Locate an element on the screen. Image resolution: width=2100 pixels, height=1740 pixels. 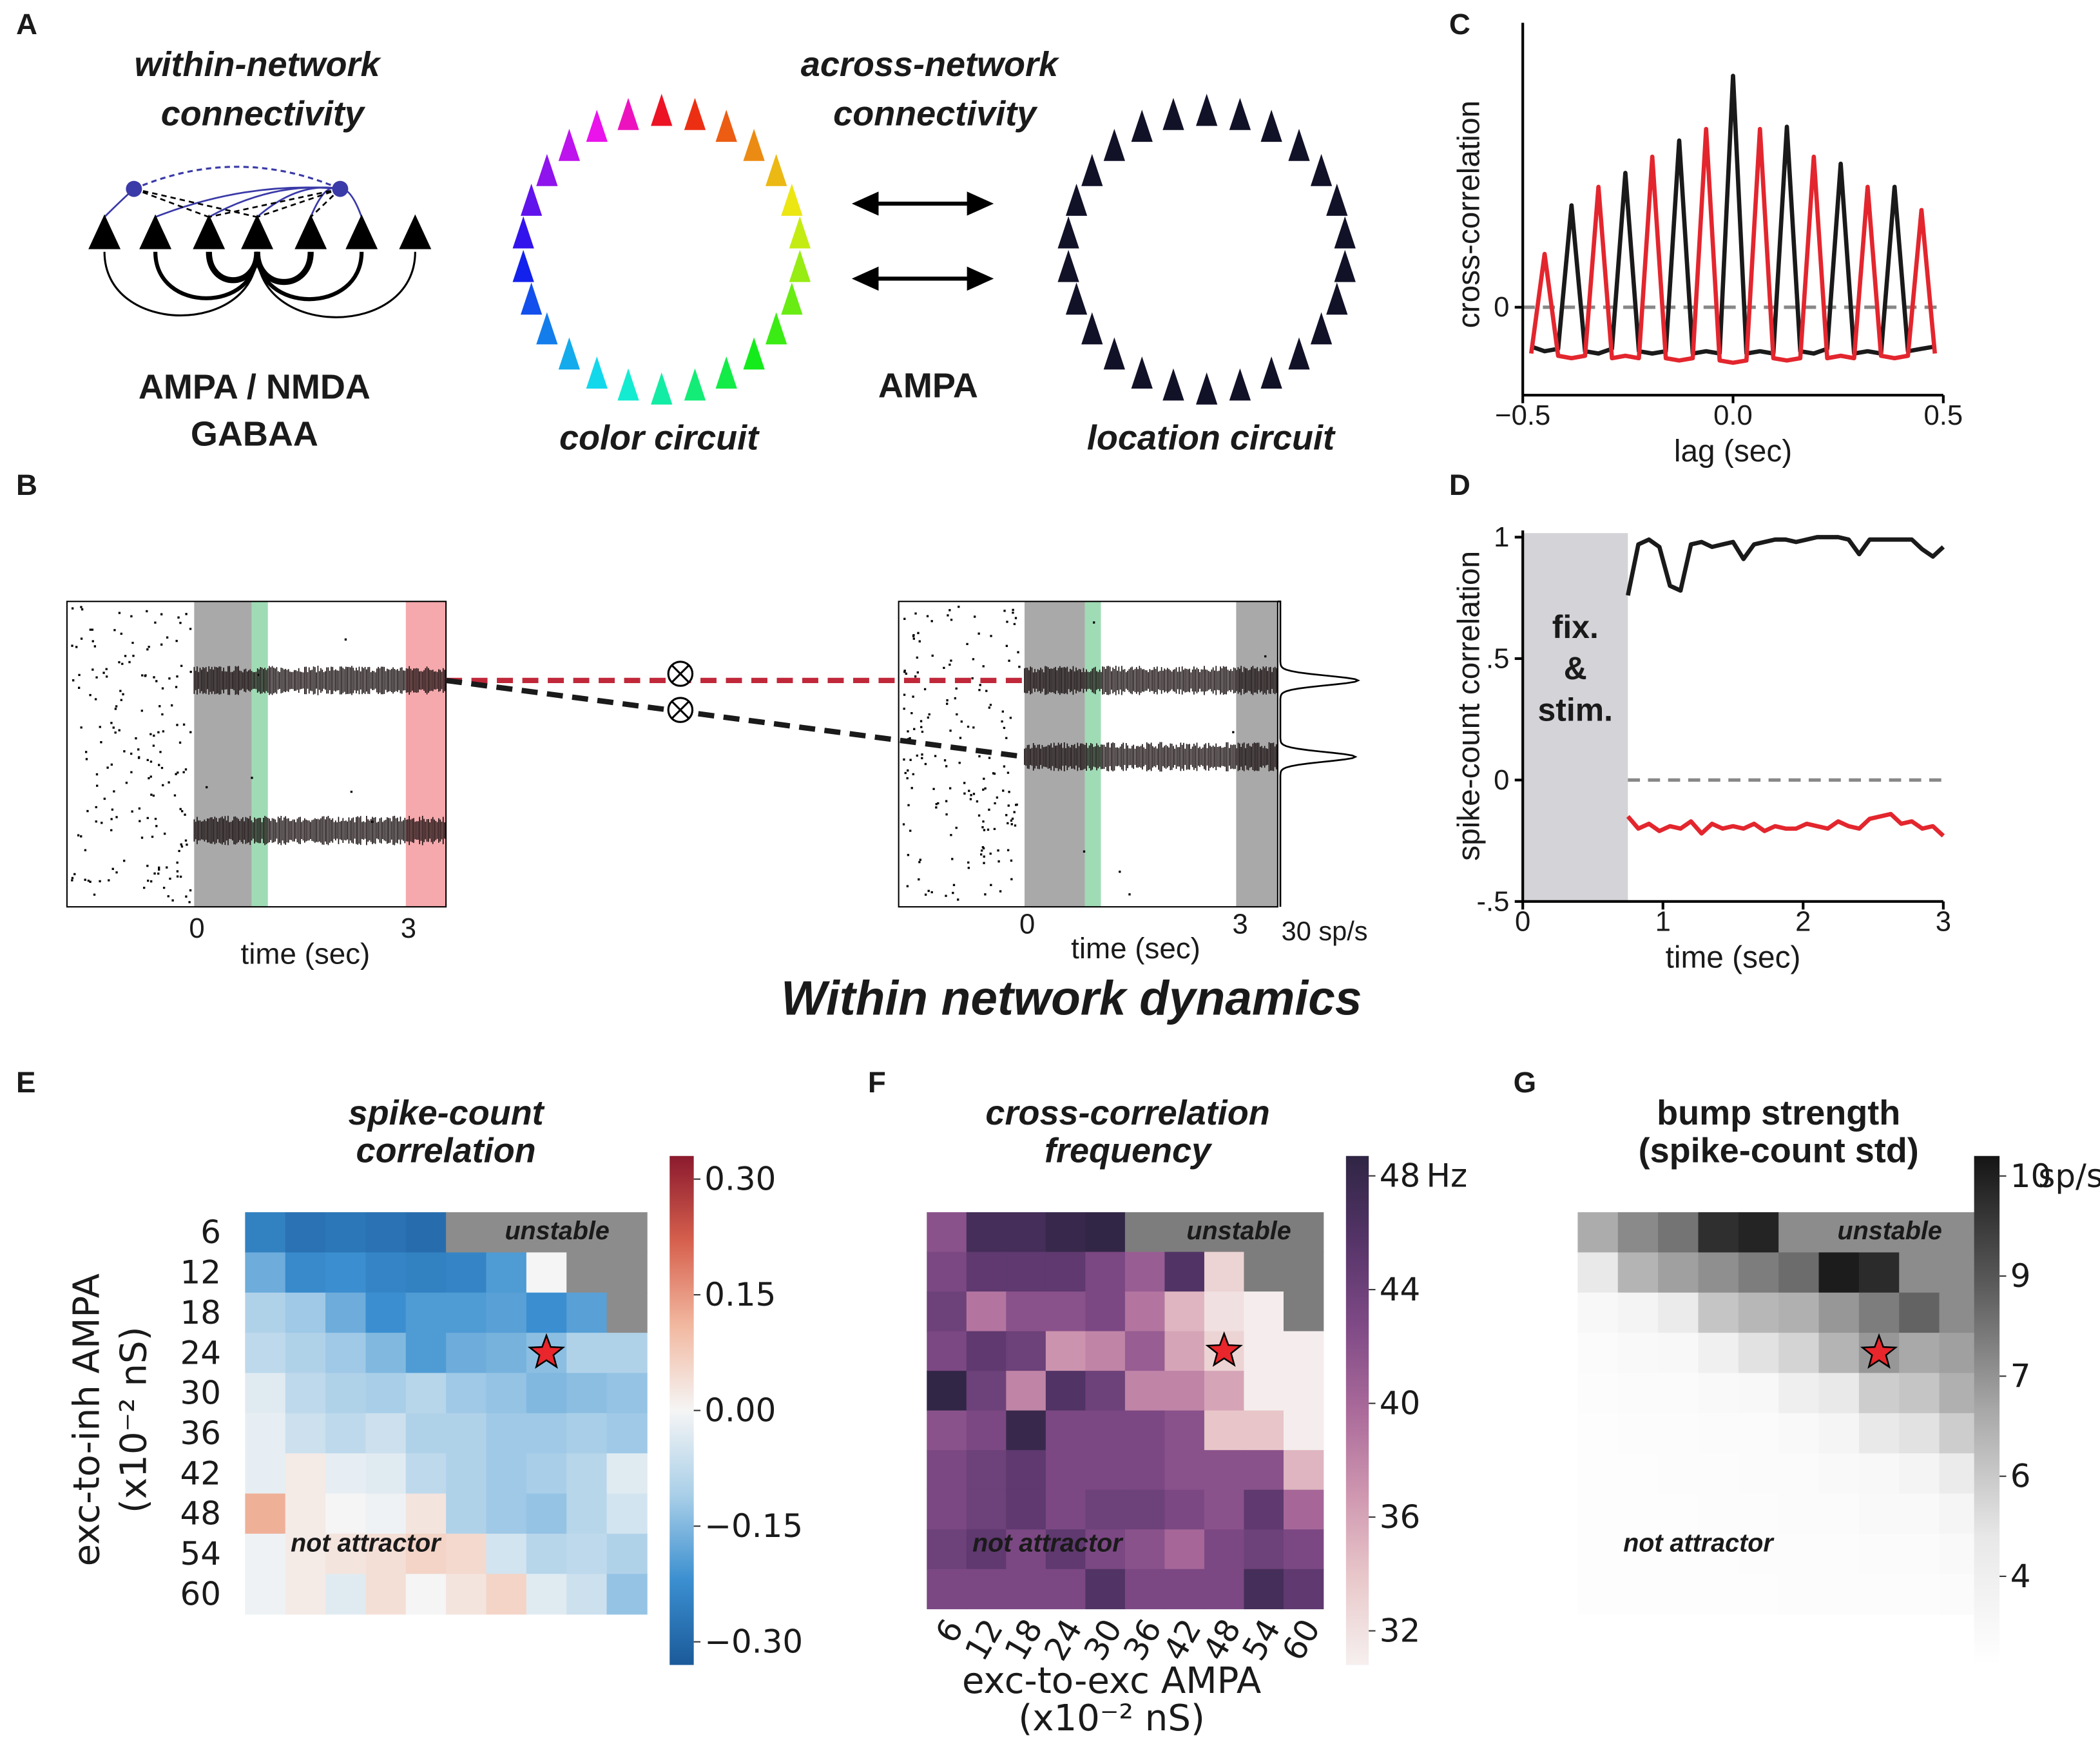
x-tick-label: 3 is located at coordinates (408, 929).